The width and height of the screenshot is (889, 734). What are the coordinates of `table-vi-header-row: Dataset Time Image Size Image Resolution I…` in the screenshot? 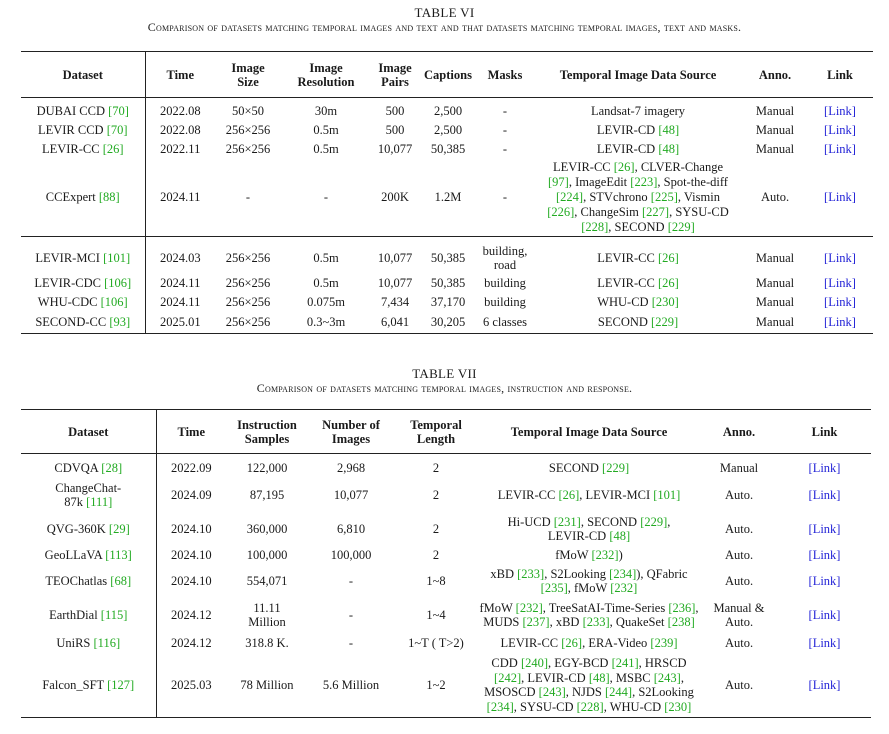 It's located at (447, 74).